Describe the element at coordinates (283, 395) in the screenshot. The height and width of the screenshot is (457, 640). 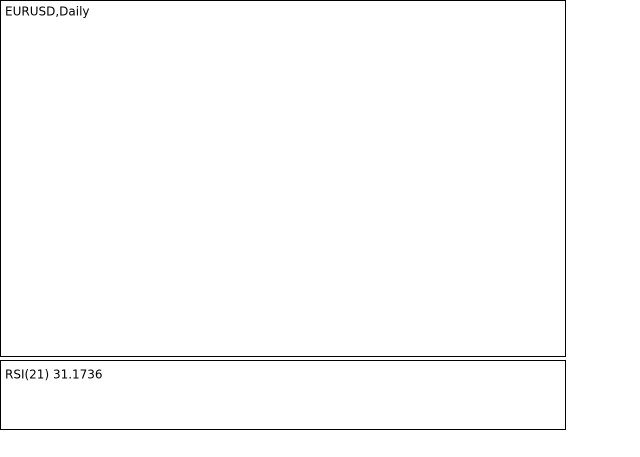
I see `rsi-panel` at that location.